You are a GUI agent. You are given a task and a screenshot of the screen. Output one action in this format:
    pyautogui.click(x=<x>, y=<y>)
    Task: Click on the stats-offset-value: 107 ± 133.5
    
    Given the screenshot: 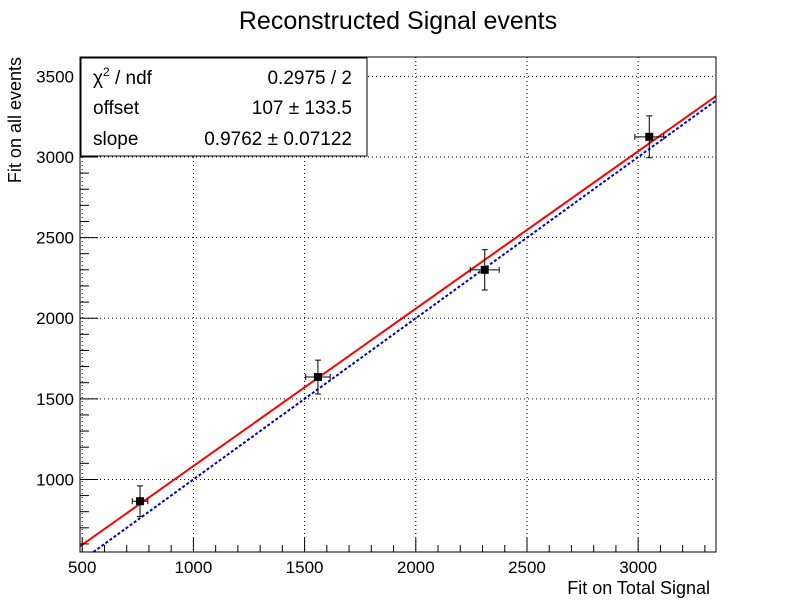 What is the action you would take?
    pyautogui.click(x=302, y=108)
    